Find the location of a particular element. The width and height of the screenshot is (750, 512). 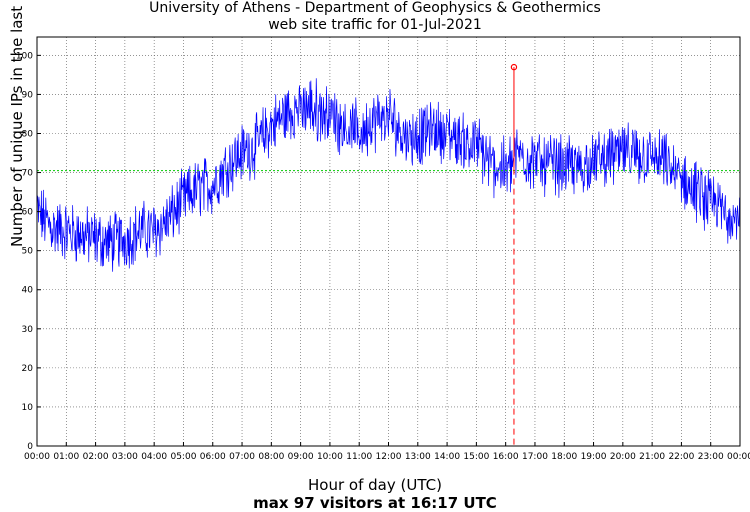

x-tick-label: 05:00 is located at coordinates (183, 457).